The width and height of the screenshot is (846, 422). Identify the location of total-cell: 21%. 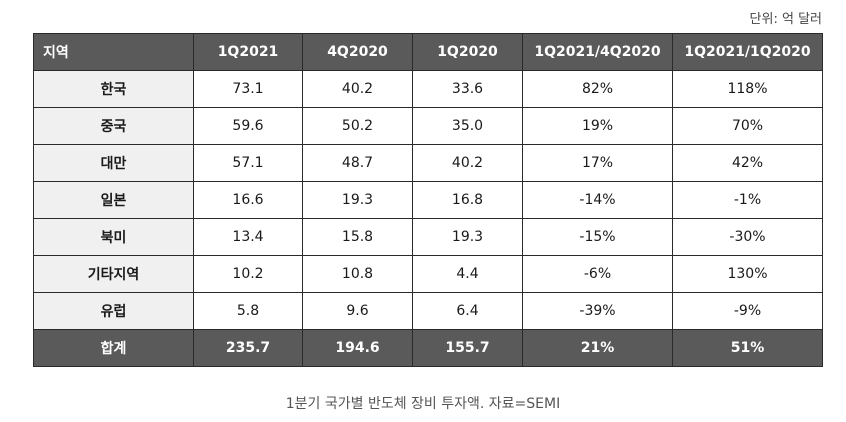
(597, 348).